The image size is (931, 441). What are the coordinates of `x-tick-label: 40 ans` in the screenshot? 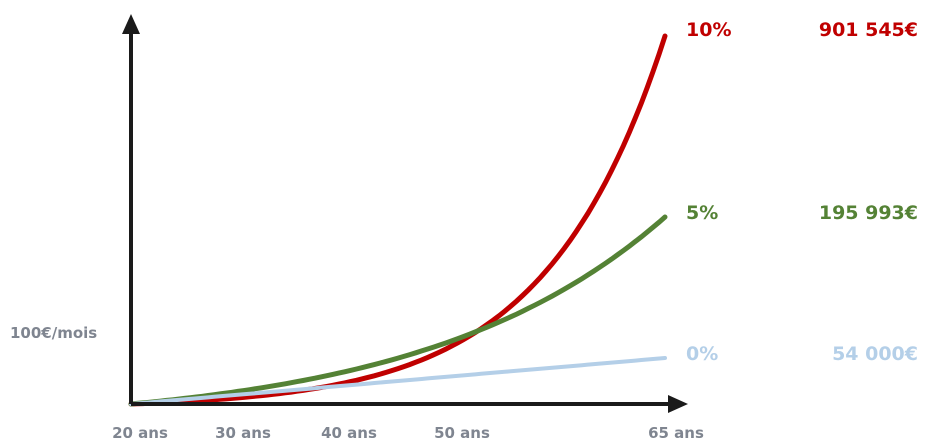 It's located at (349, 432).